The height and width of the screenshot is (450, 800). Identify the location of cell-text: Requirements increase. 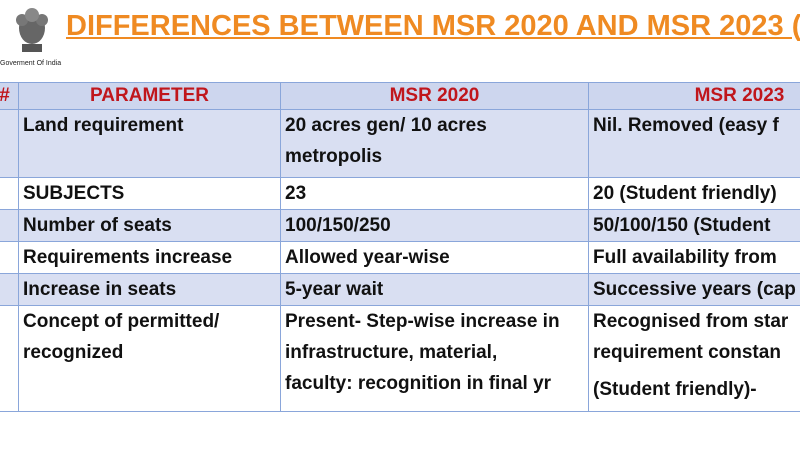
(128, 257).